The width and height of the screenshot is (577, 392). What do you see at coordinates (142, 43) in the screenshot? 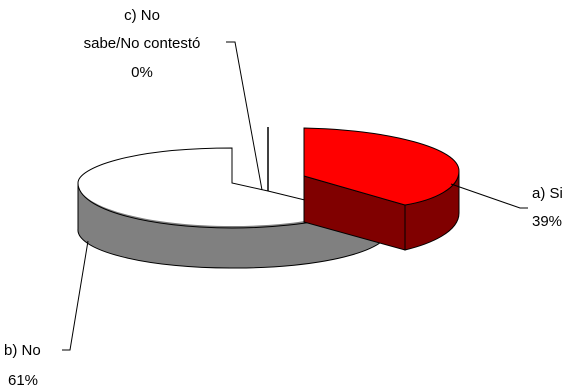
I see `label-nosabe-line2: sabe/No contestó` at bounding box center [142, 43].